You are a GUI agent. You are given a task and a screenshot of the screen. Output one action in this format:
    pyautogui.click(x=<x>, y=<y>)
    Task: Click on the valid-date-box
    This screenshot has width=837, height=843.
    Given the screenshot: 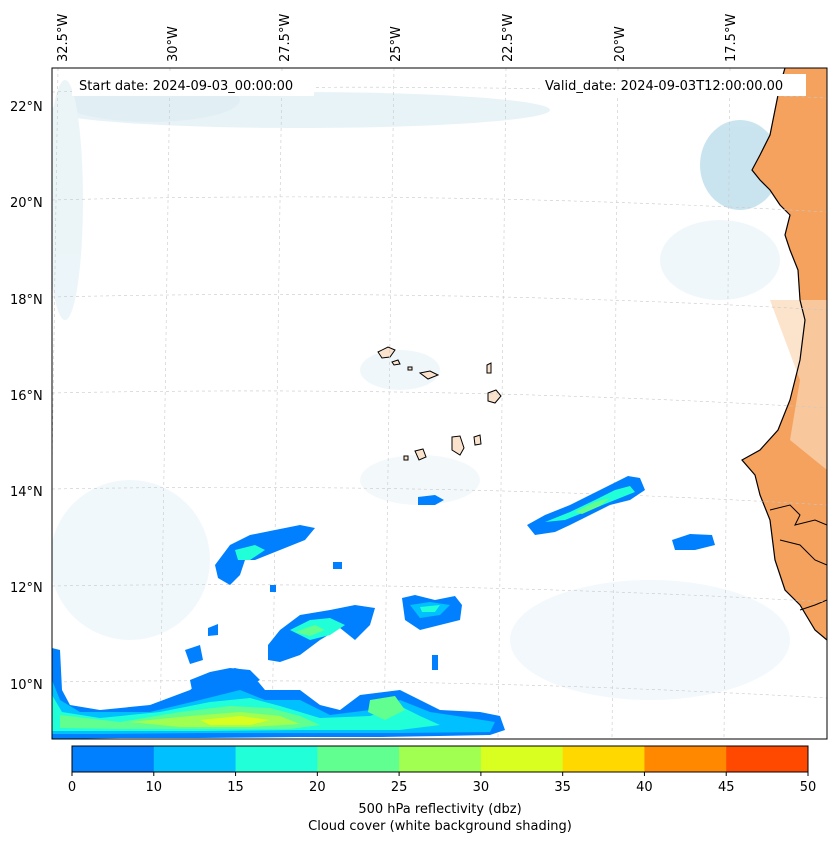 What is the action you would take?
    pyautogui.click(x=673, y=85)
    